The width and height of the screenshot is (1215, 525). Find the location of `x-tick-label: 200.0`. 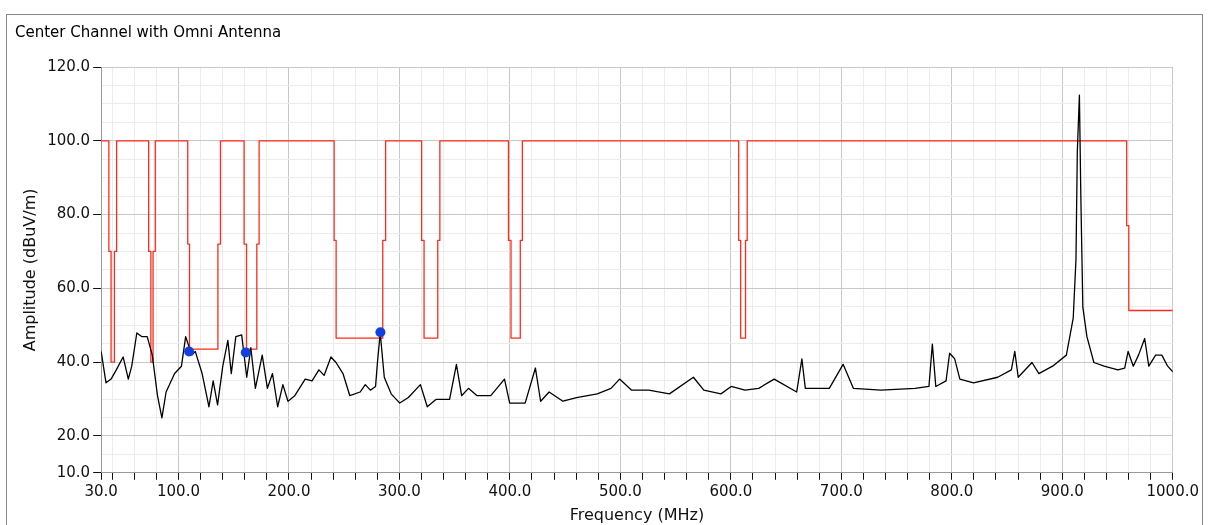

x-tick-label: 200.0 is located at coordinates (289, 490).